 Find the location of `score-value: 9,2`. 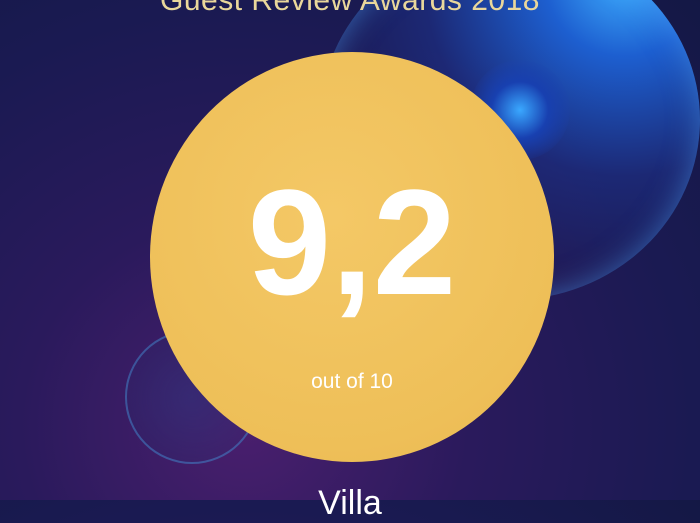

score-value: 9,2 is located at coordinates (352, 242).